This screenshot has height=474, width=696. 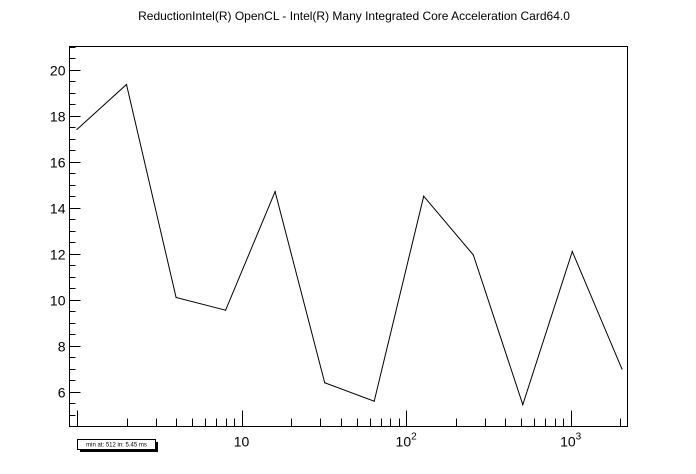 I want to click on y-axis: 6 8 10 12 14 16 18 20, so click(x=65, y=231).